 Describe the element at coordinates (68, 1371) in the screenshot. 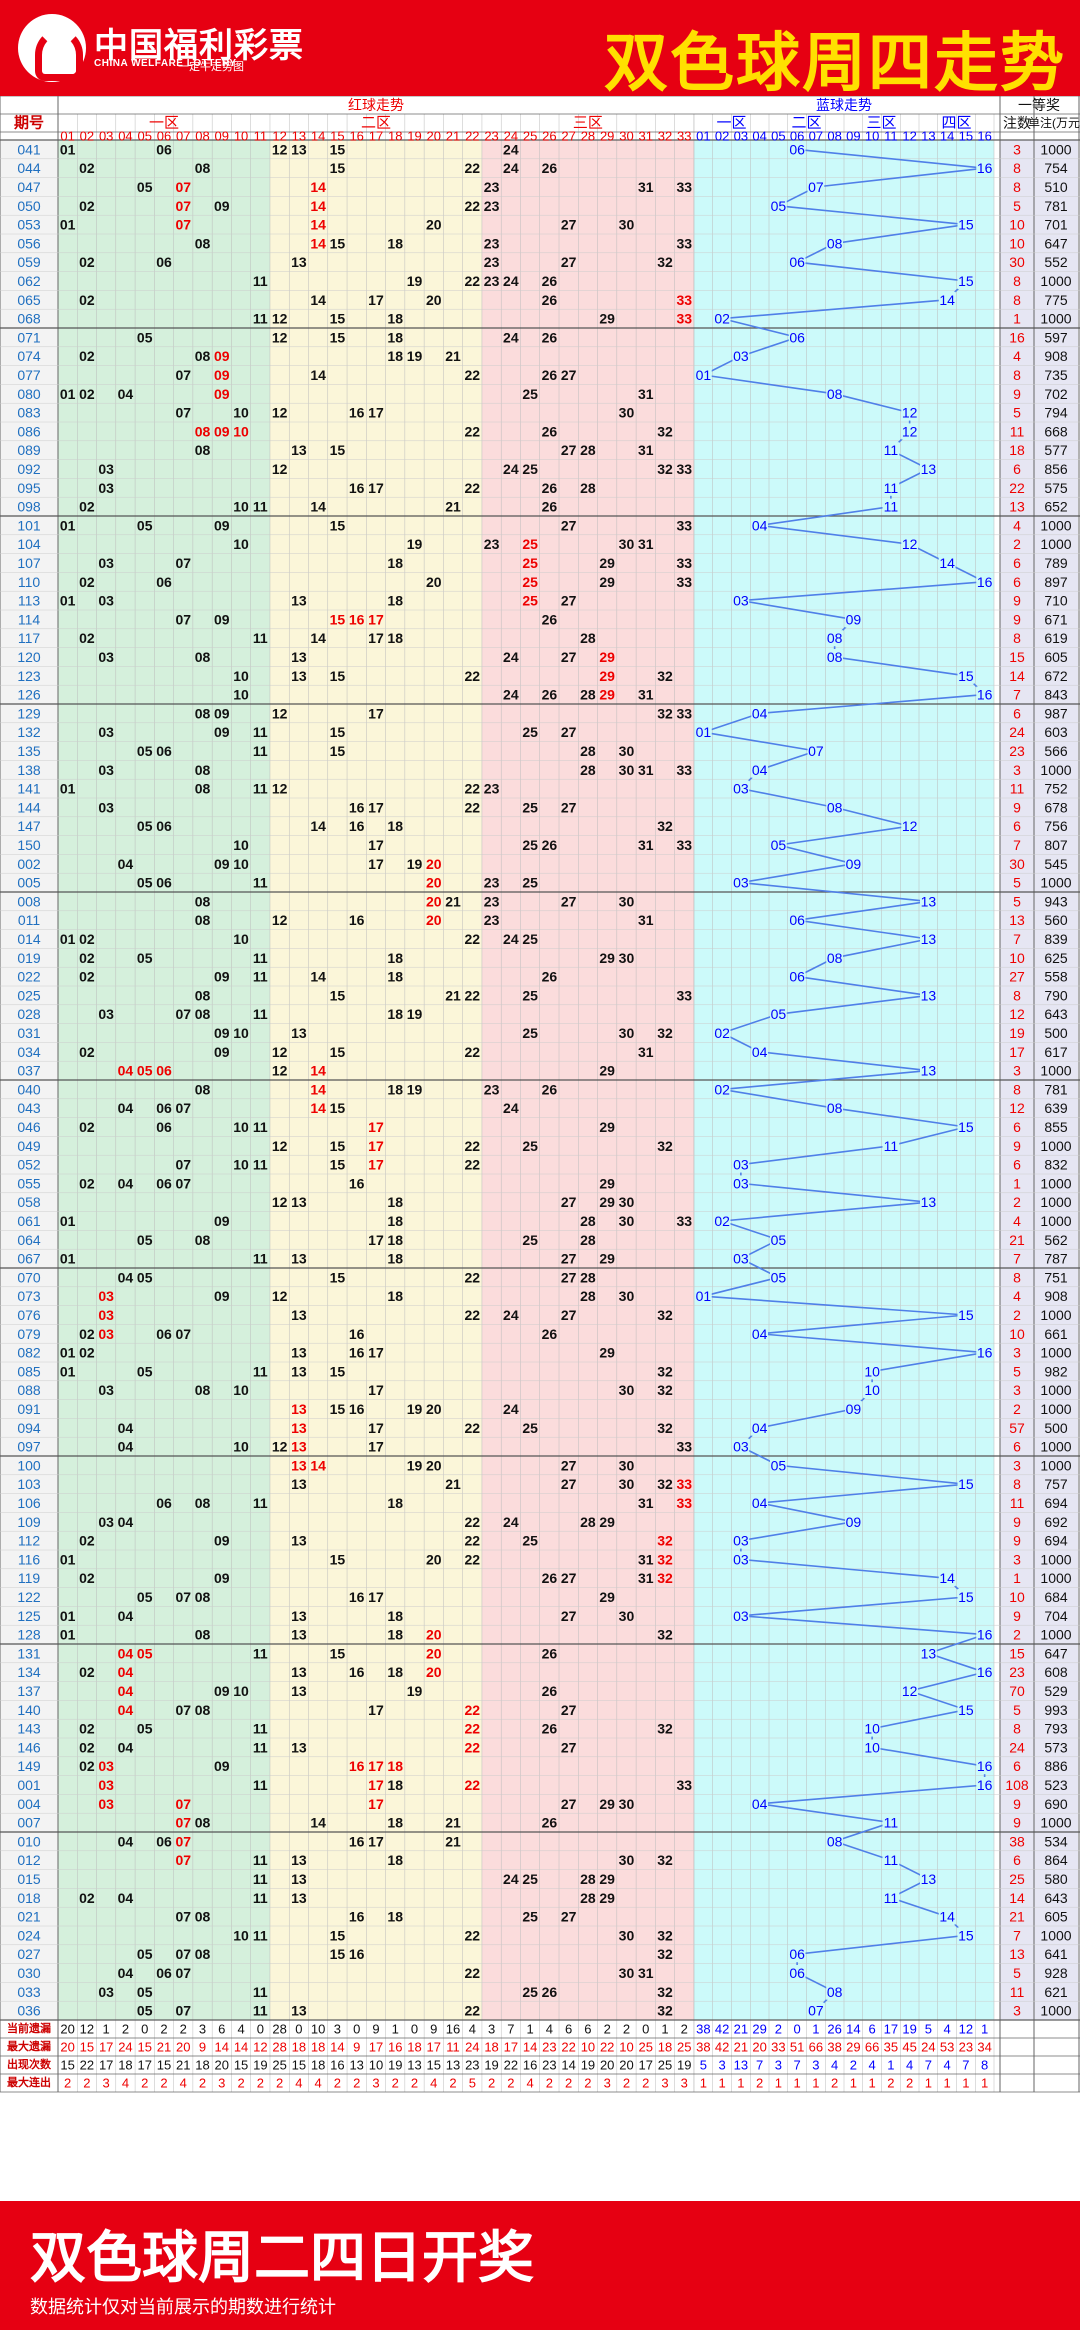

I see `red-ball: 01` at that location.